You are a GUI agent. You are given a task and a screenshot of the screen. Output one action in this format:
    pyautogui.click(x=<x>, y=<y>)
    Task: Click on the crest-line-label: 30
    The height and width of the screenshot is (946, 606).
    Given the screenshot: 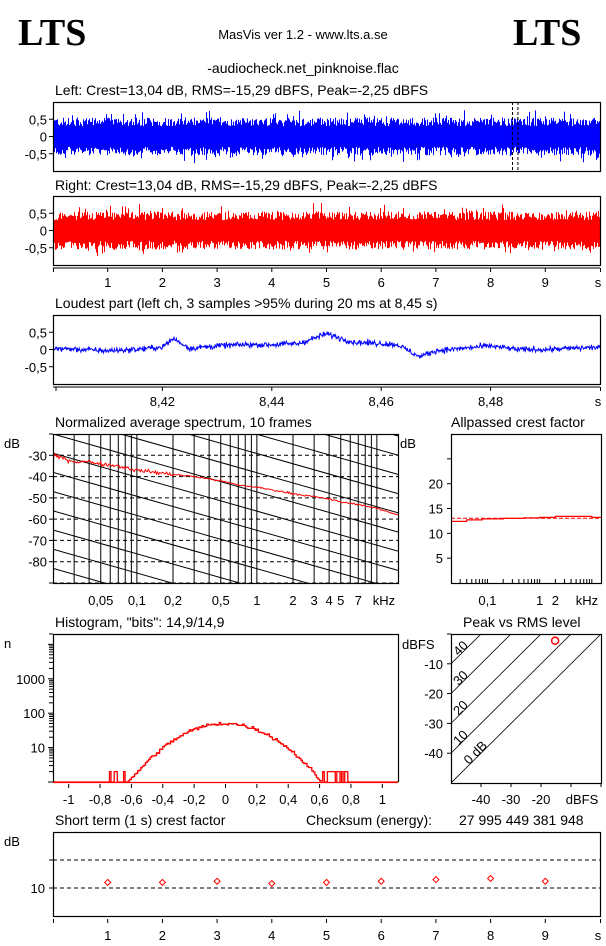 What is the action you would take?
    pyautogui.click(x=460, y=677)
    